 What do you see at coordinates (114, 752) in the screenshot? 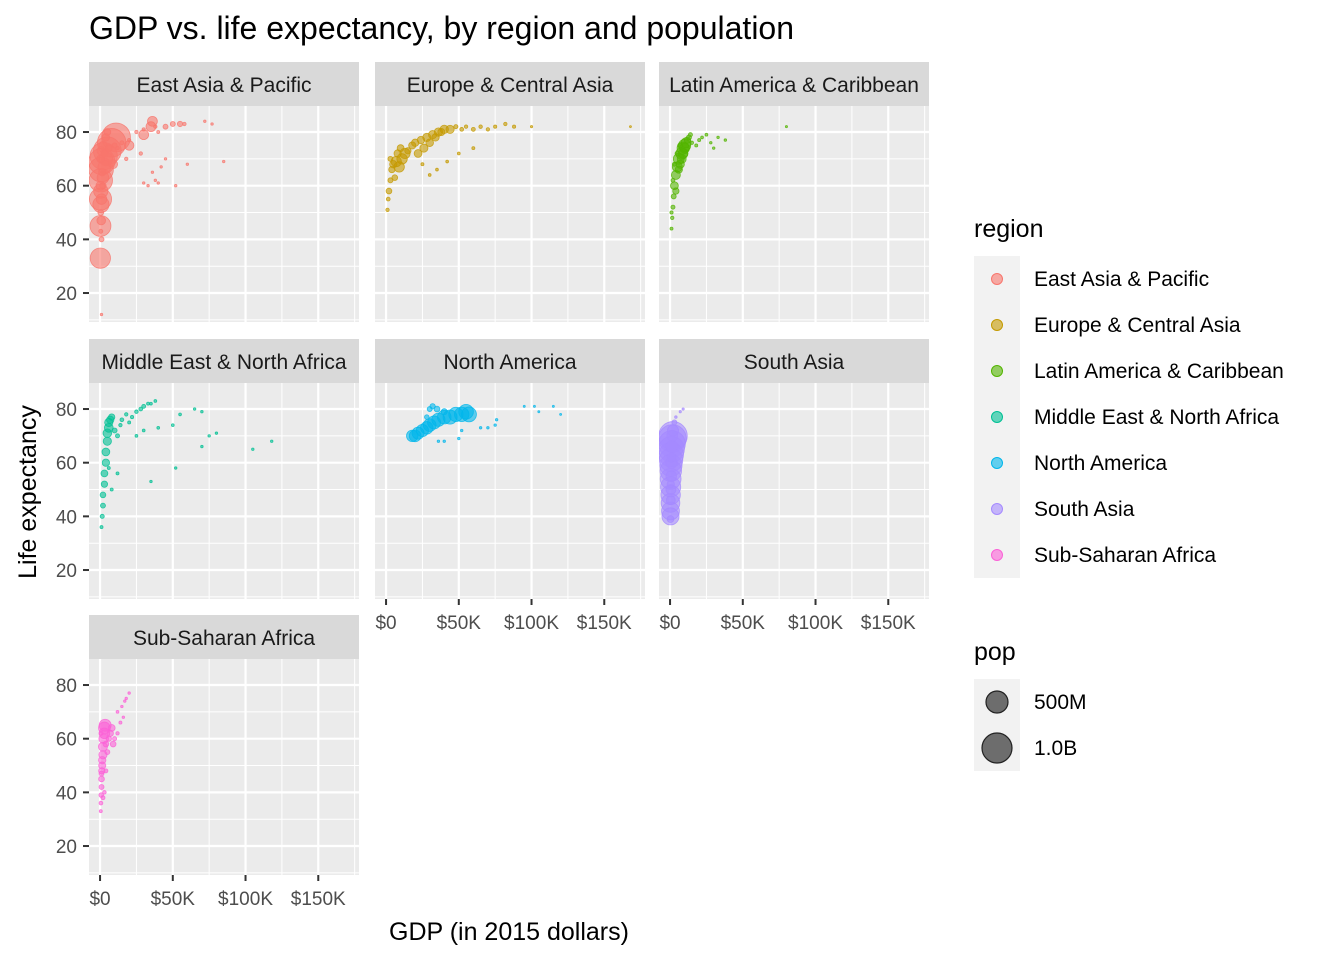
I see `points-group` at bounding box center [114, 752].